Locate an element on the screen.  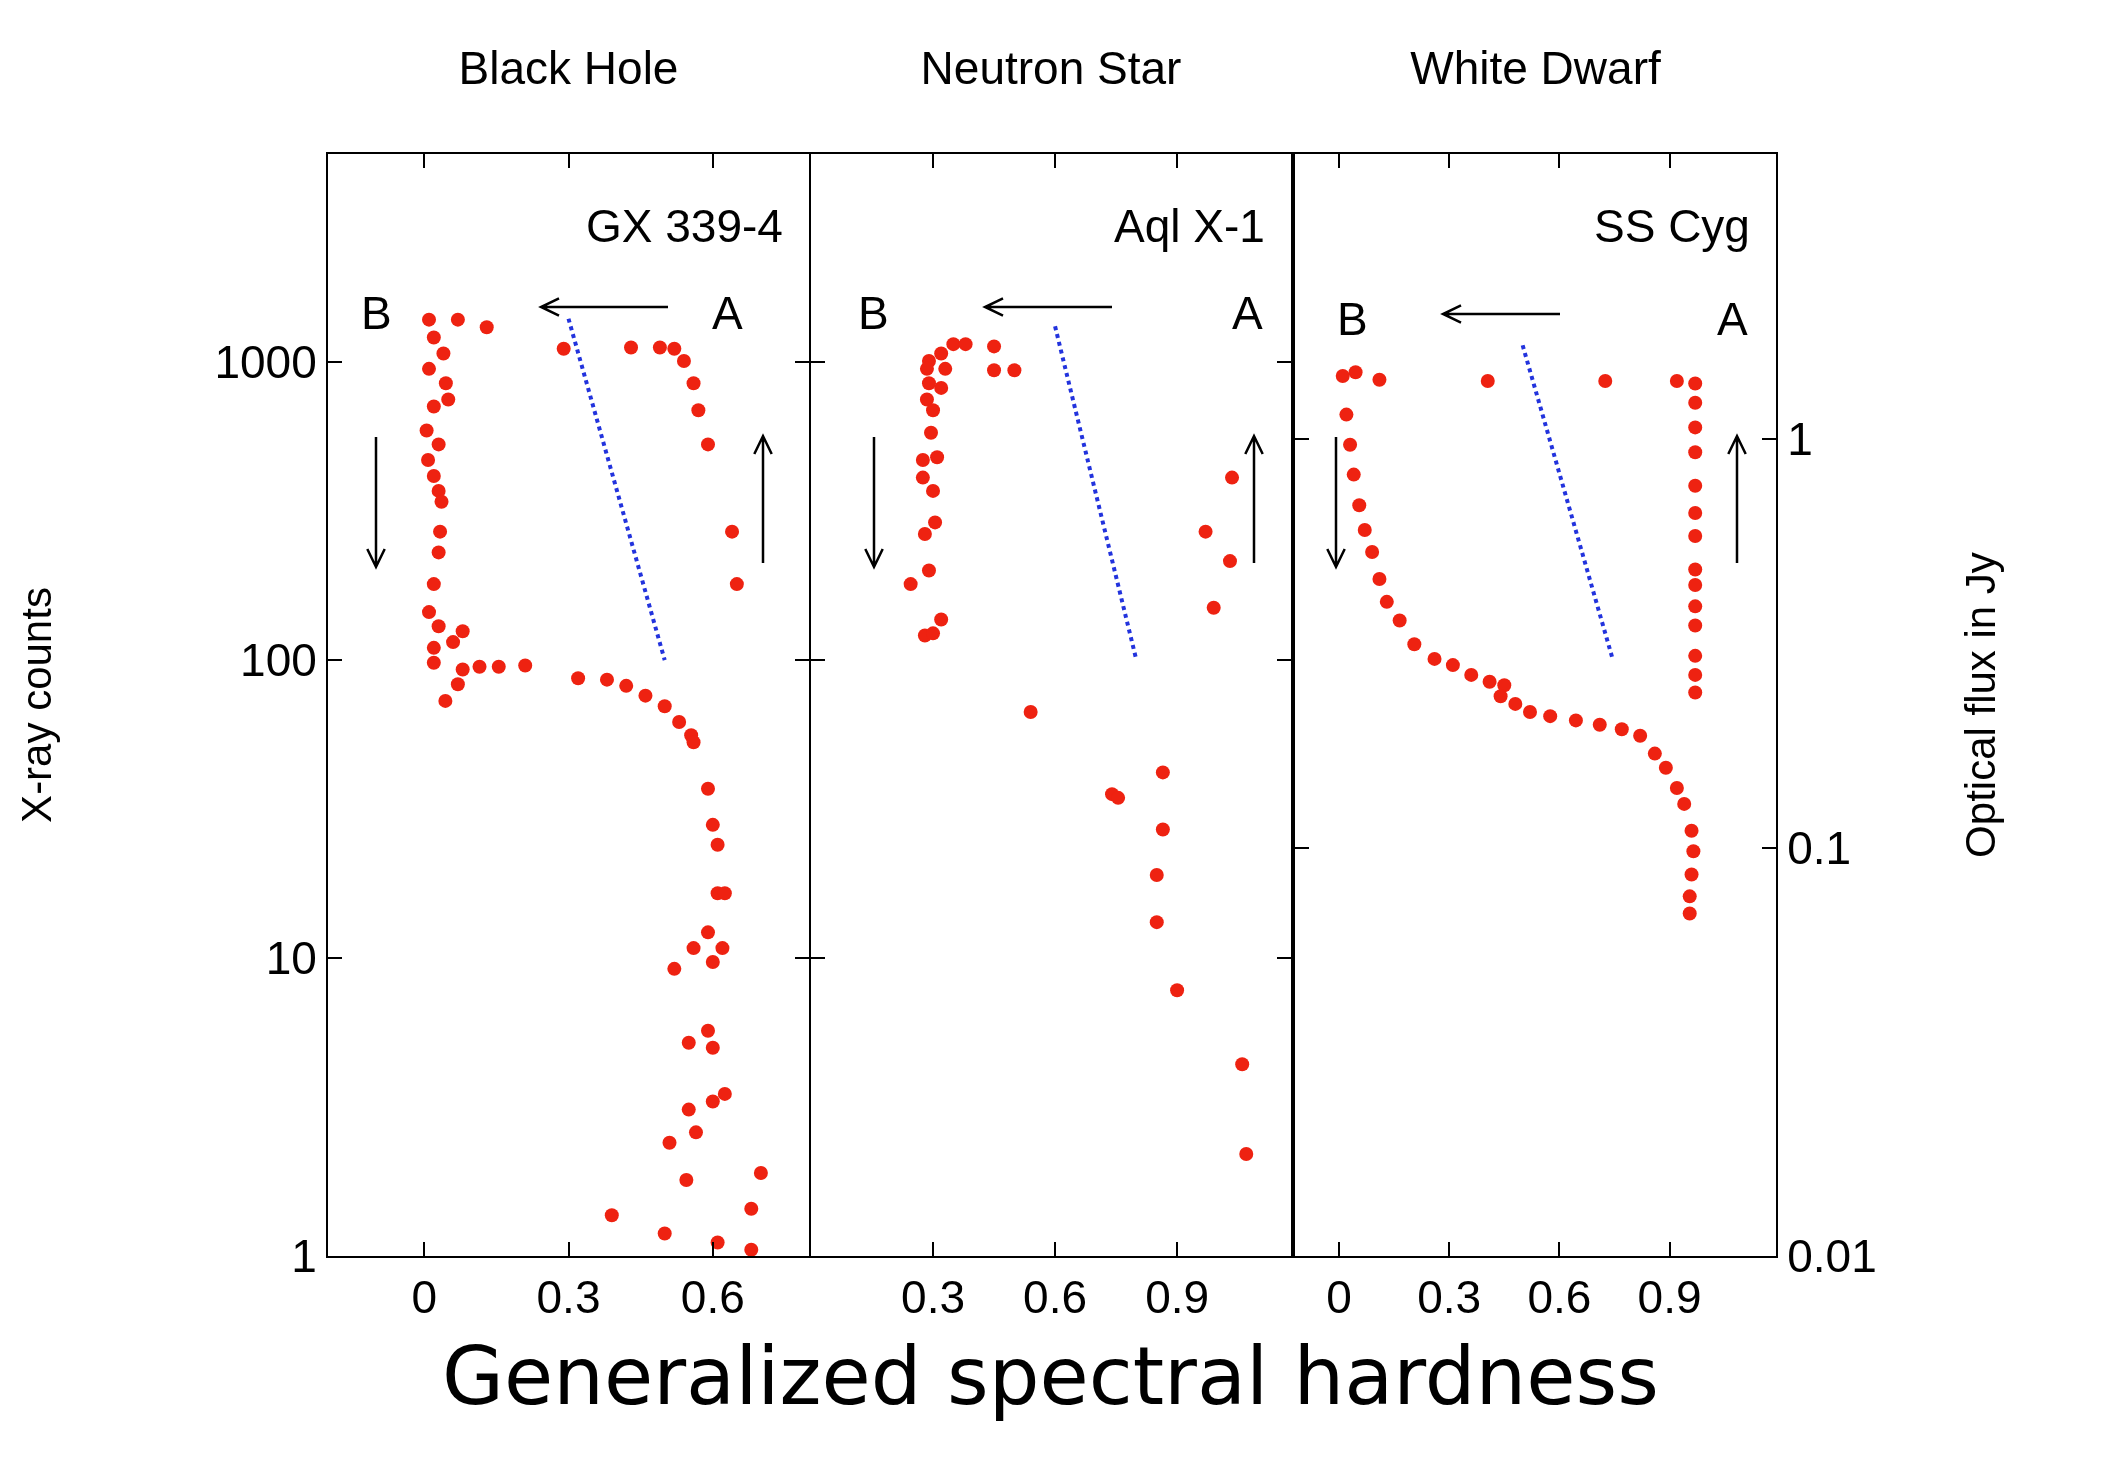
y2-tick-label: 1 is located at coordinates (1800, 439).